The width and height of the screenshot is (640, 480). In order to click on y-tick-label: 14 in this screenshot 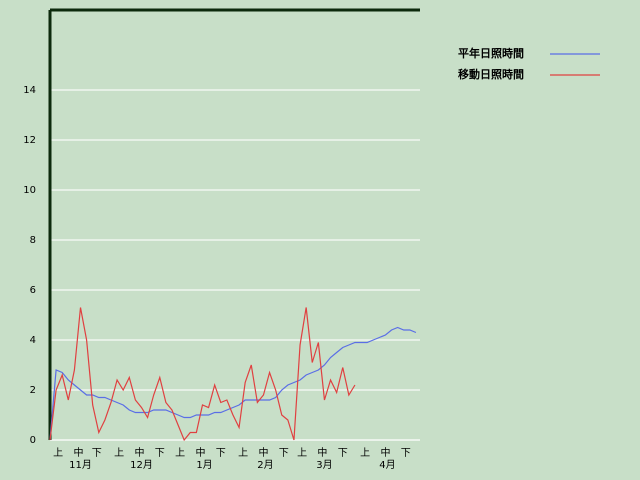, I will do `click(29, 90)`.